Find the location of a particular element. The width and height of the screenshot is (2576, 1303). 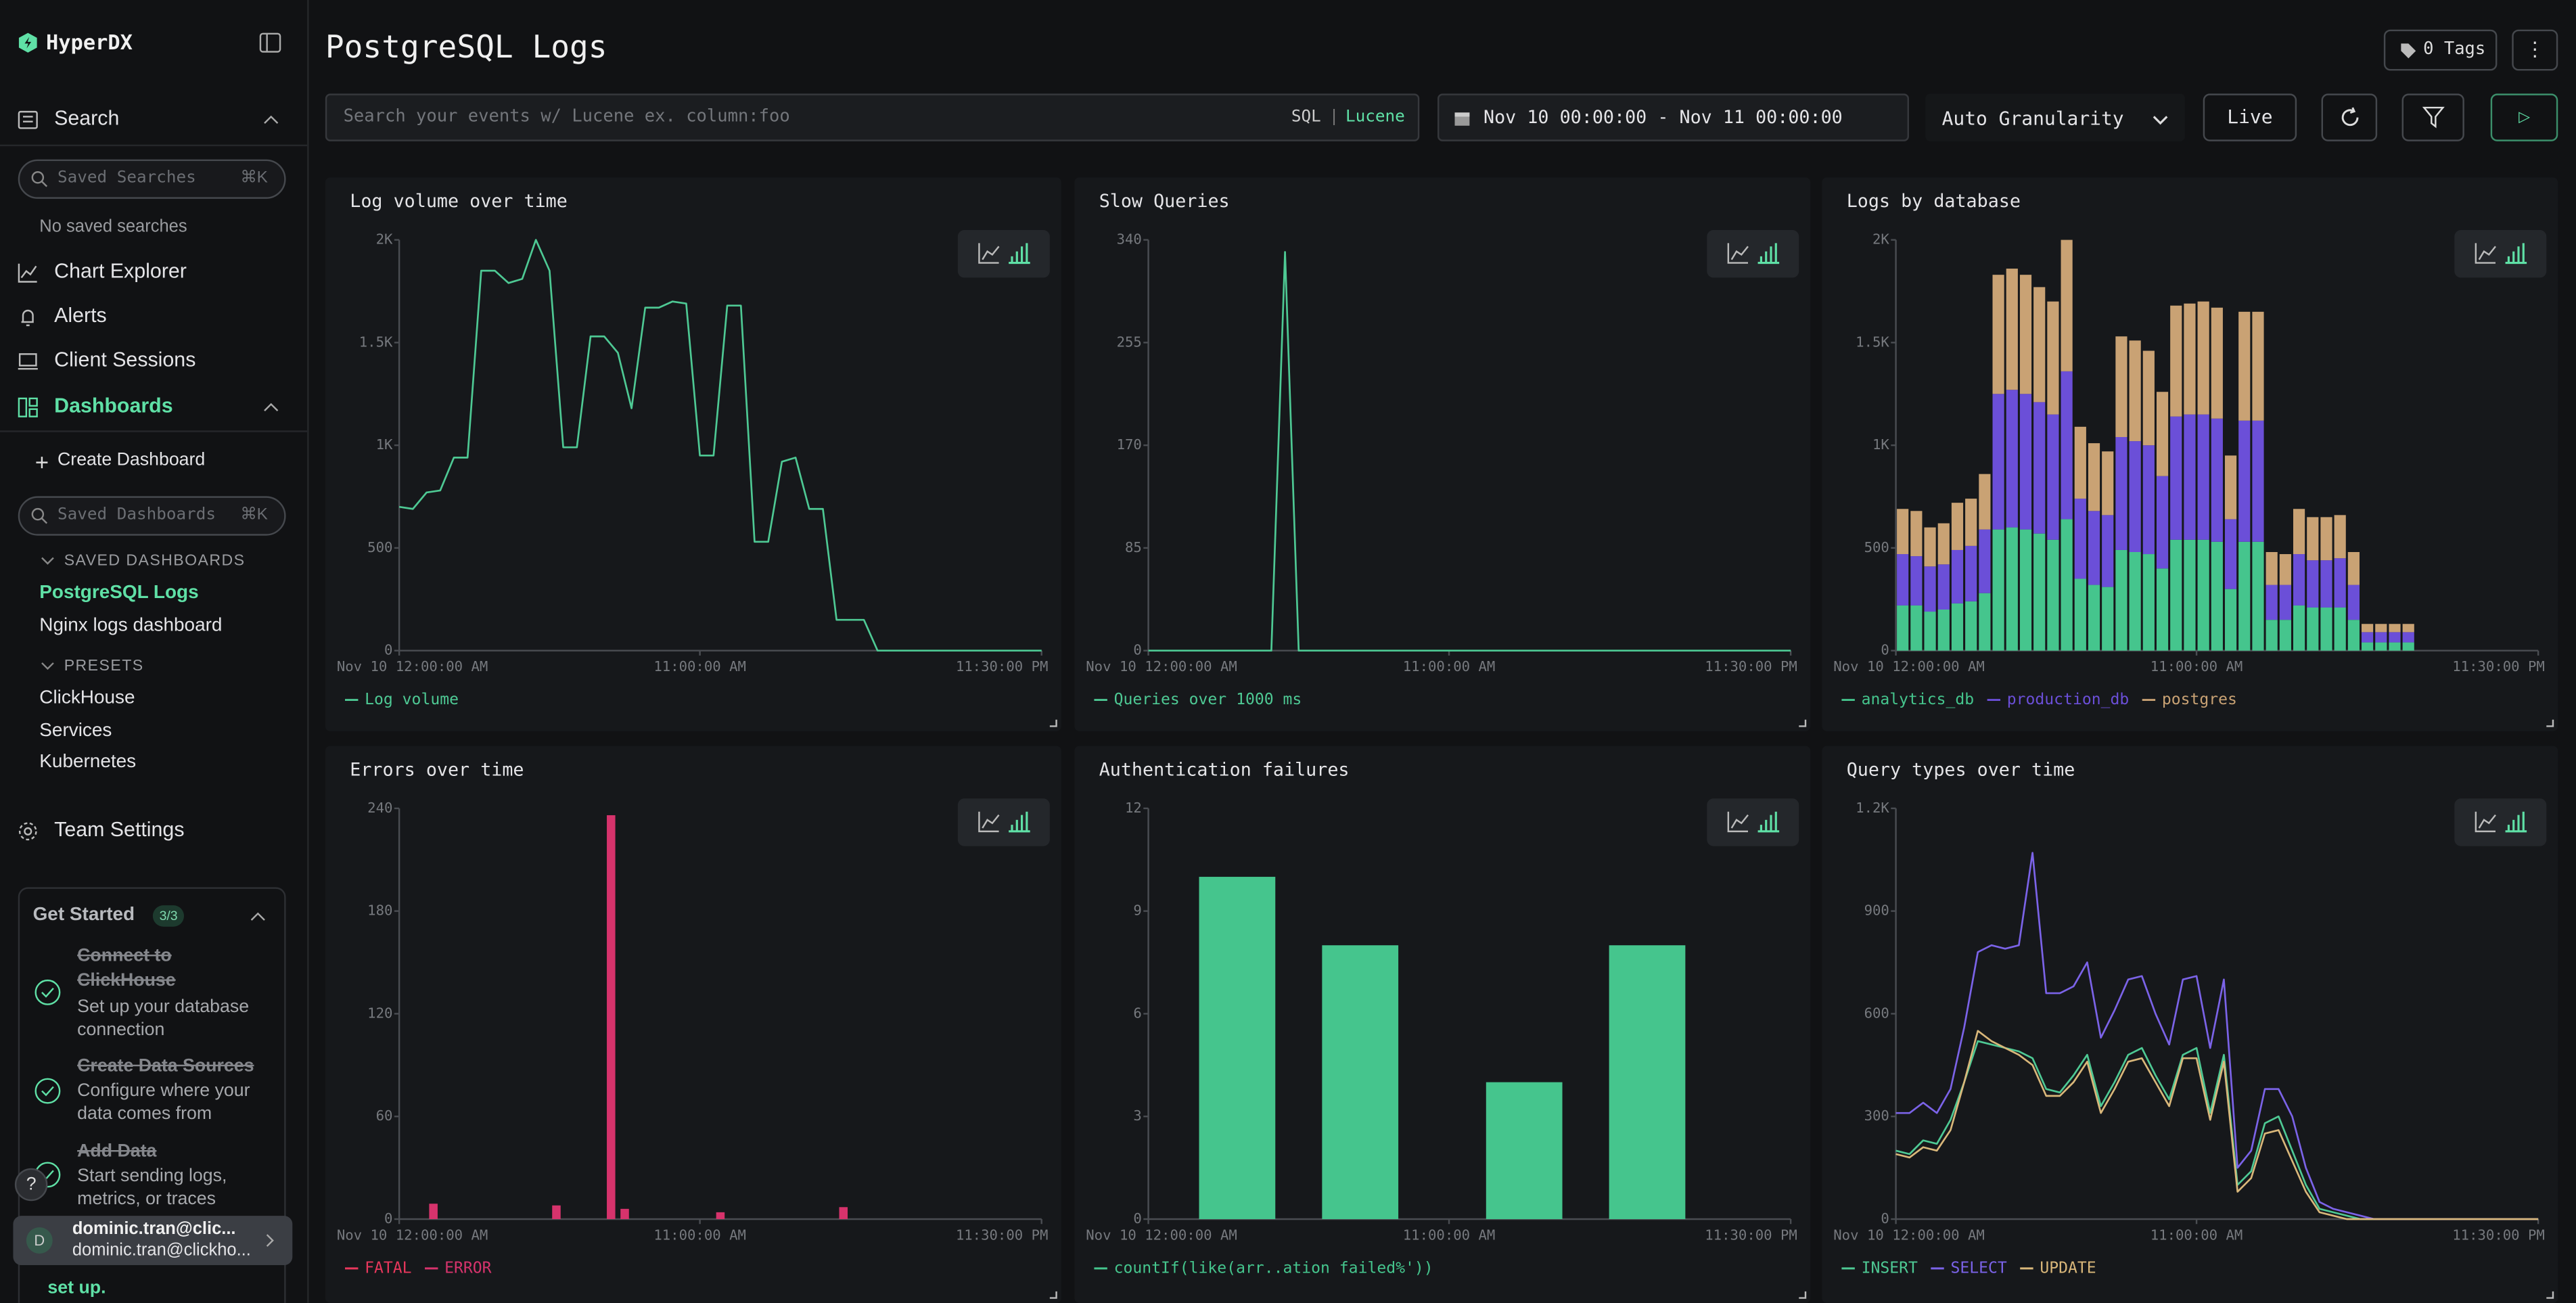

nav-search: Search is located at coordinates (87, 118).